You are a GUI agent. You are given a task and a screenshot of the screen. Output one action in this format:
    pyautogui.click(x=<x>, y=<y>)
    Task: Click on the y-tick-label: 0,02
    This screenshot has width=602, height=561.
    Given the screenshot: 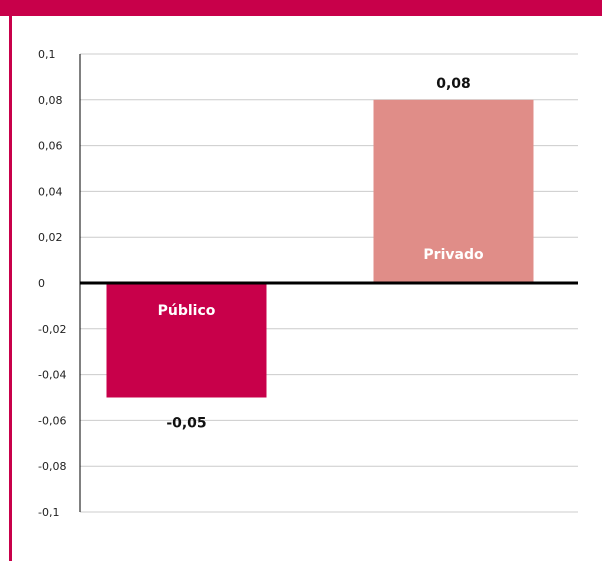 What is the action you would take?
    pyautogui.click(x=50, y=237)
    